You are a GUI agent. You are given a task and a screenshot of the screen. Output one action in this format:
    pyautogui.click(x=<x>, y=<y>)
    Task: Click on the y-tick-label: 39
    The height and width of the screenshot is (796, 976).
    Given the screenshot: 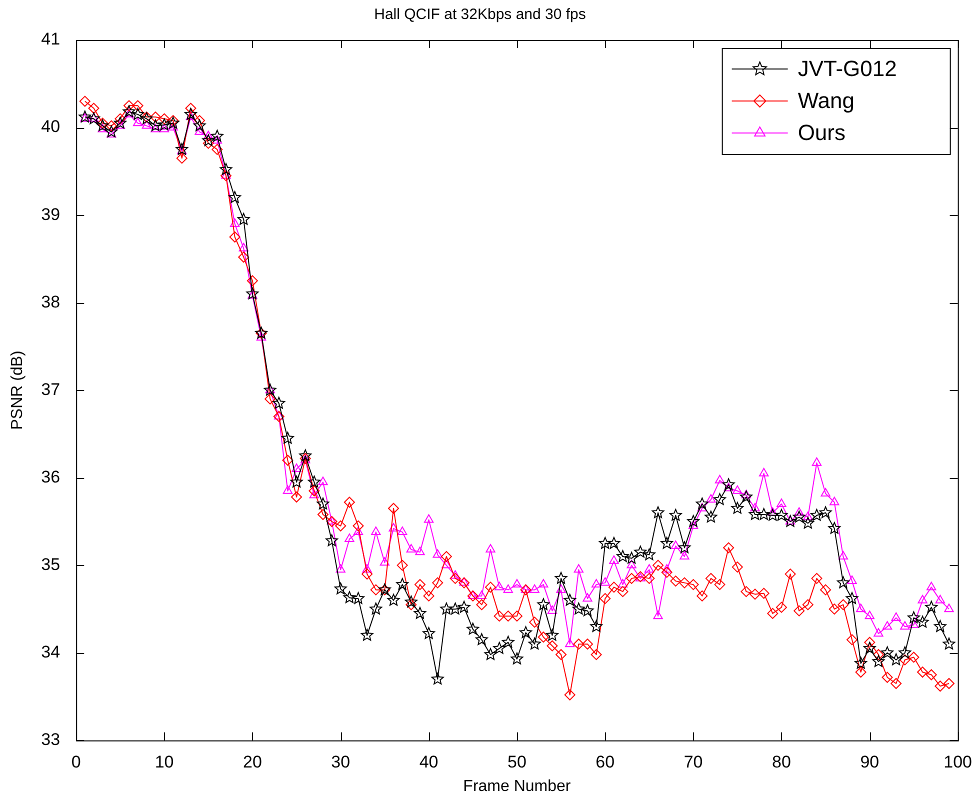 What is the action you would take?
    pyautogui.click(x=50, y=214)
    